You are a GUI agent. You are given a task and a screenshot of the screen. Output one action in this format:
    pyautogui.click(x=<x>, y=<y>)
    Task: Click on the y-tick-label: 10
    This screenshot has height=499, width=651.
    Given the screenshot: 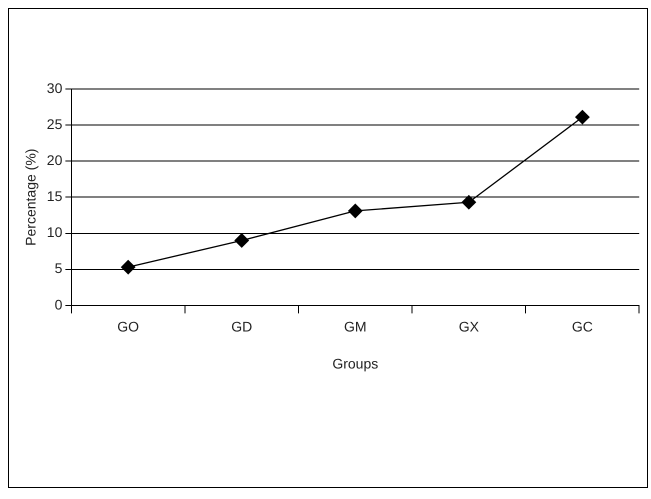 What is the action you would take?
    pyautogui.click(x=54, y=232)
    